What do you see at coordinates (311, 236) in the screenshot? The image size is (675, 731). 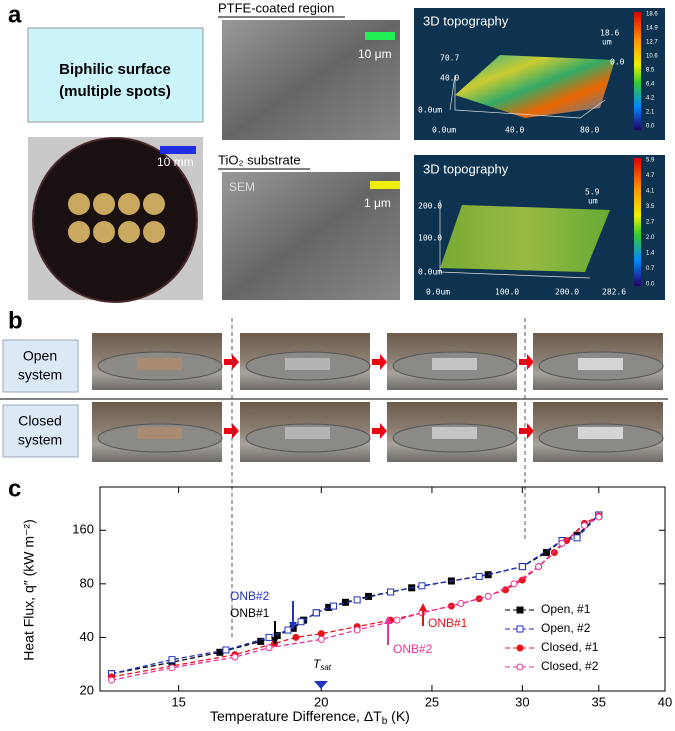 I see `sem-image` at bounding box center [311, 236].